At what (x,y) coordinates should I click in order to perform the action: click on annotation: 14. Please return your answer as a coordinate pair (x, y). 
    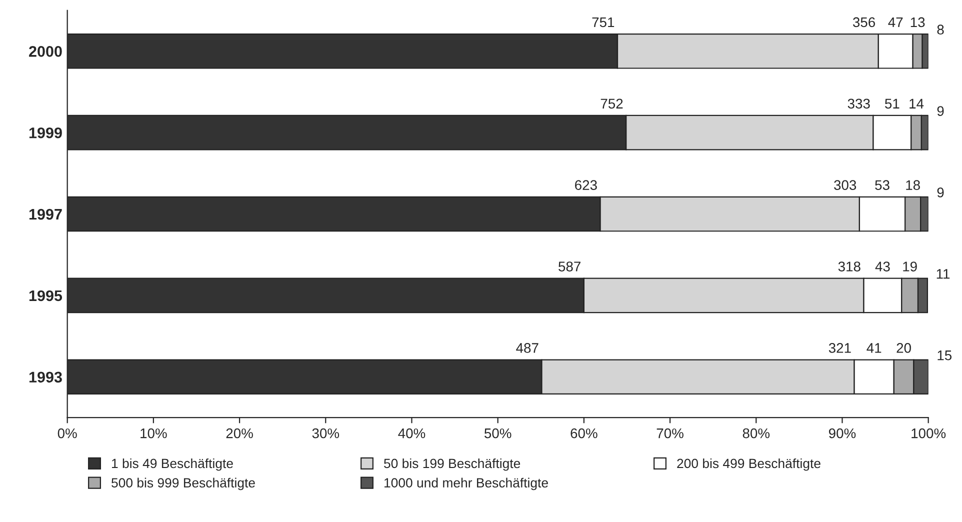
    Looking at the image, I should click on (917, 103).